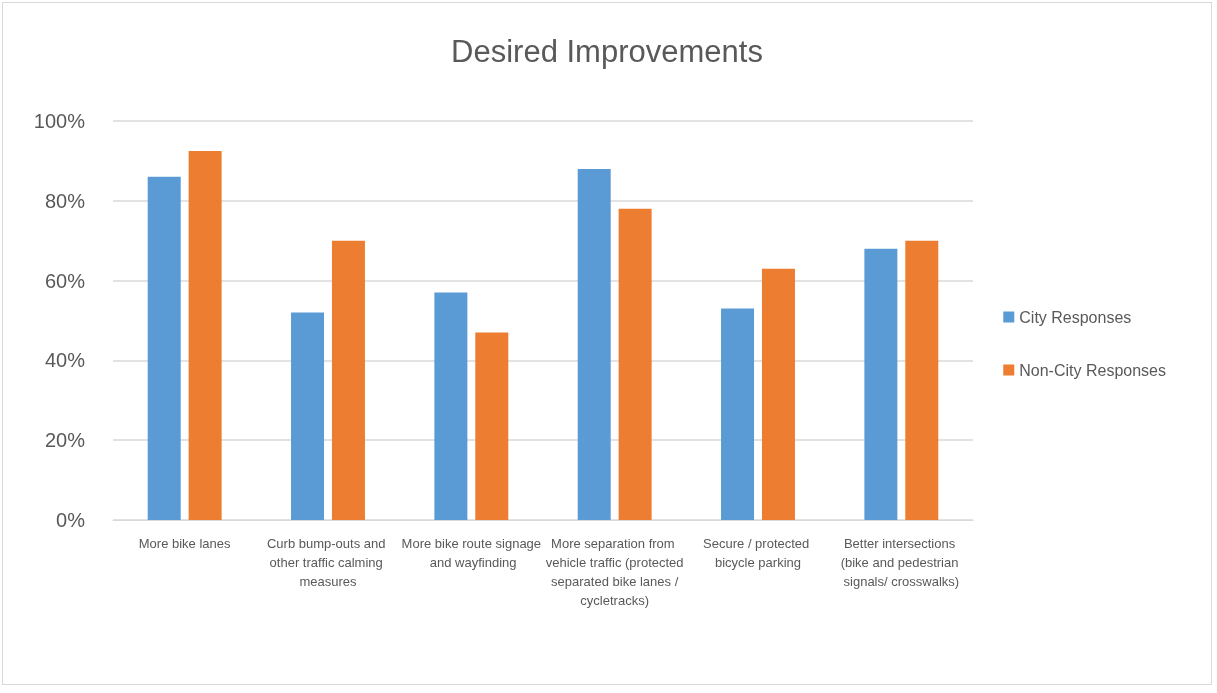  Describe the element at coordinates (614, 572) in the screenshot. I see `x-tick-label: More separation from vehicle traffic (protected separated bike lanes / cycletracks)` at that location.